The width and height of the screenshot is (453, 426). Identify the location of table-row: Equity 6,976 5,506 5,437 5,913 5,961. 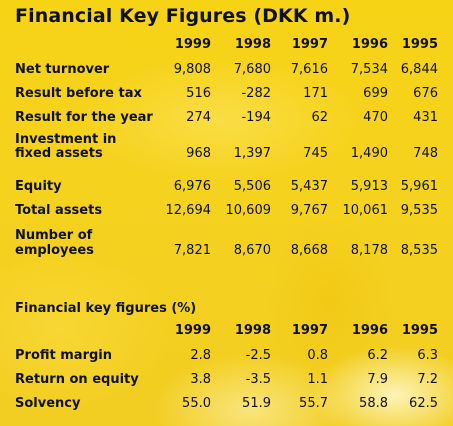
(226, 188).